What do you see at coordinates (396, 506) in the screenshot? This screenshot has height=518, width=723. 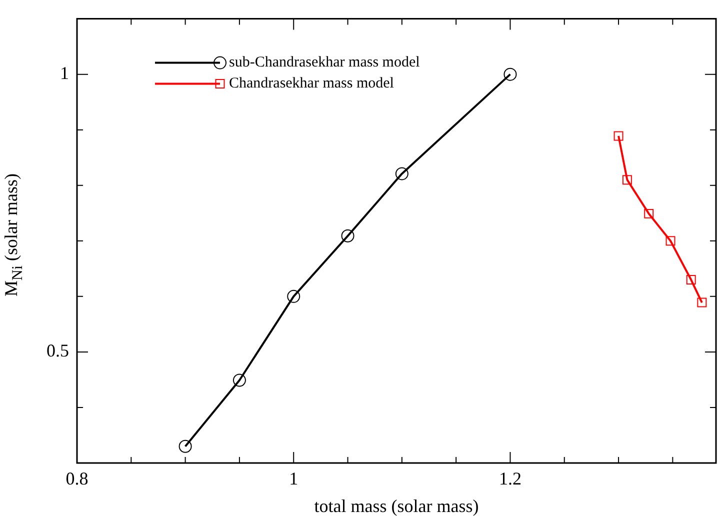 I see `x-axis-title: total mass (solar mass)` at bounding box center [396, 506].